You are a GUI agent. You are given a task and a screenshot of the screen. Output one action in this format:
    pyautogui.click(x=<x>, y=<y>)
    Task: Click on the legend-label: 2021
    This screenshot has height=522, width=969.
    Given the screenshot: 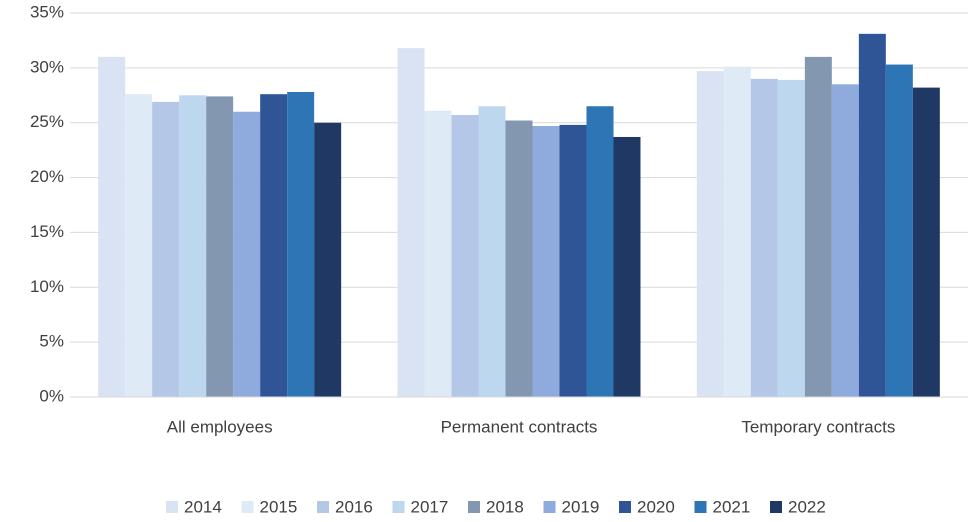 What is the action you would take?
    pyautogui.click(x=732, y=506)
    